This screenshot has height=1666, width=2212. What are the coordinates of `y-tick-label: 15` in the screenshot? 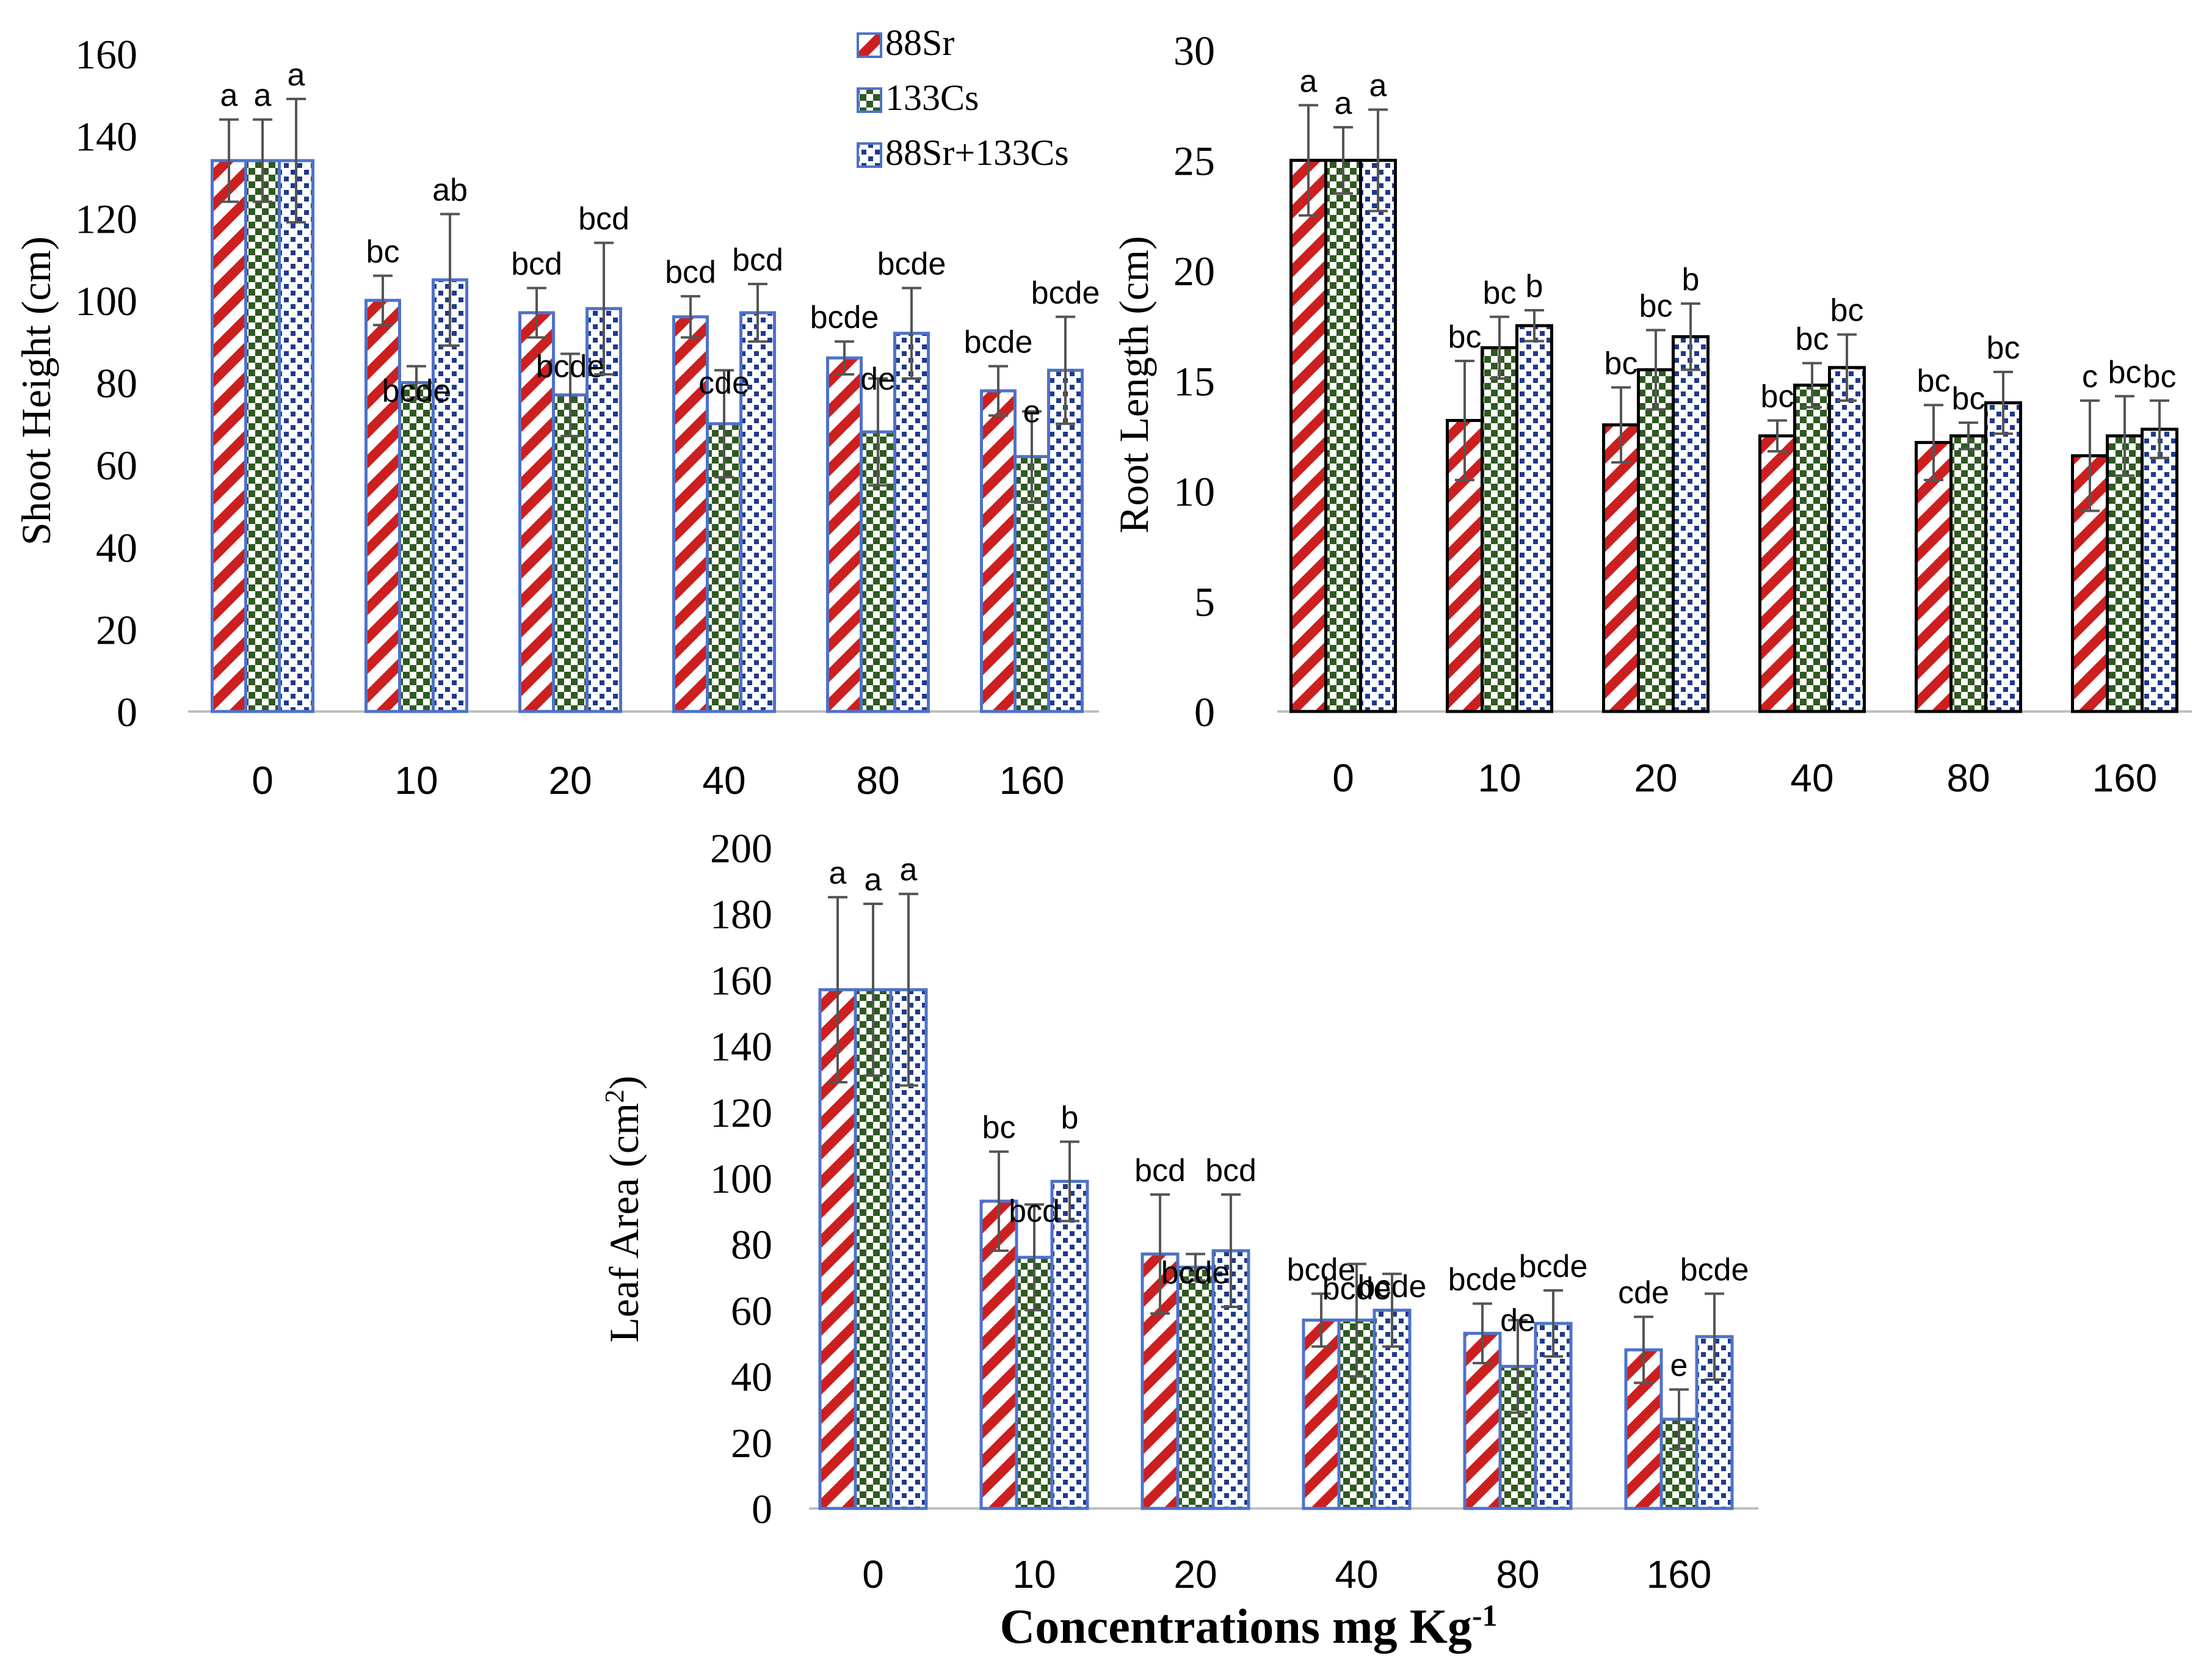 It's located at (1194, 381).